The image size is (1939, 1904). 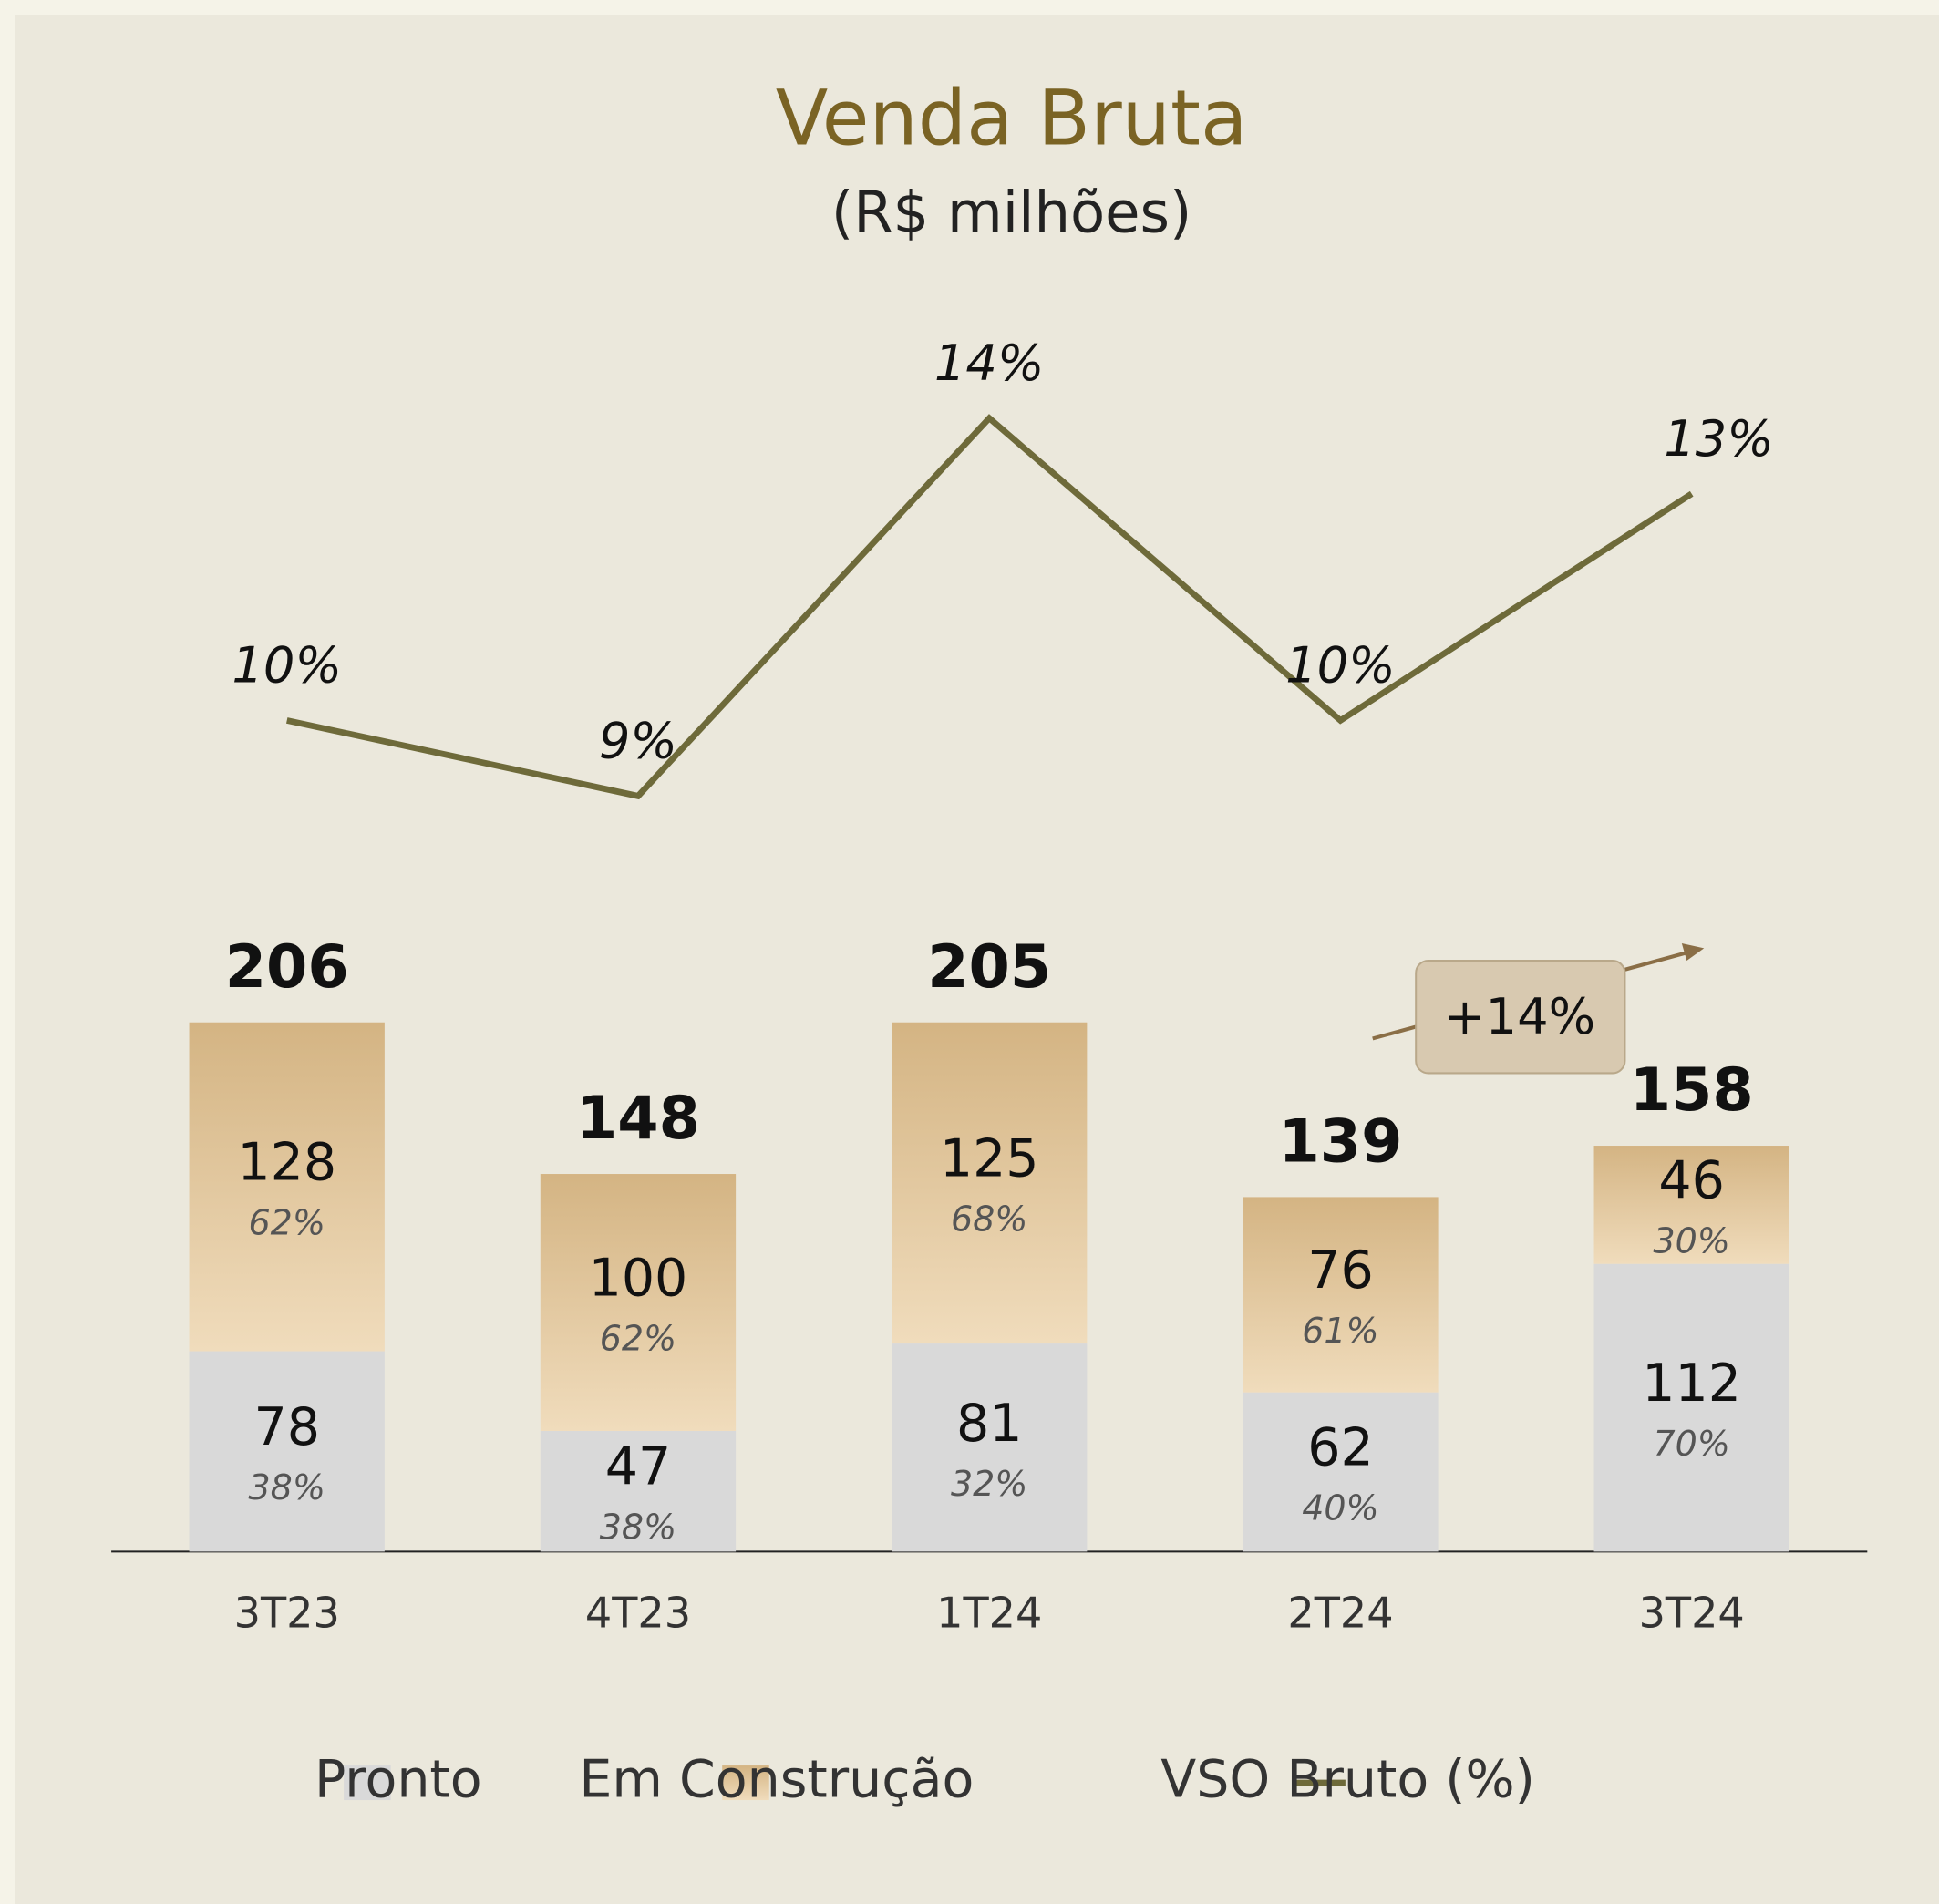 What do you see at coordinates (989, 968) in the screenshot?
I see `total-label: 205` at bounding box center [989, 968].